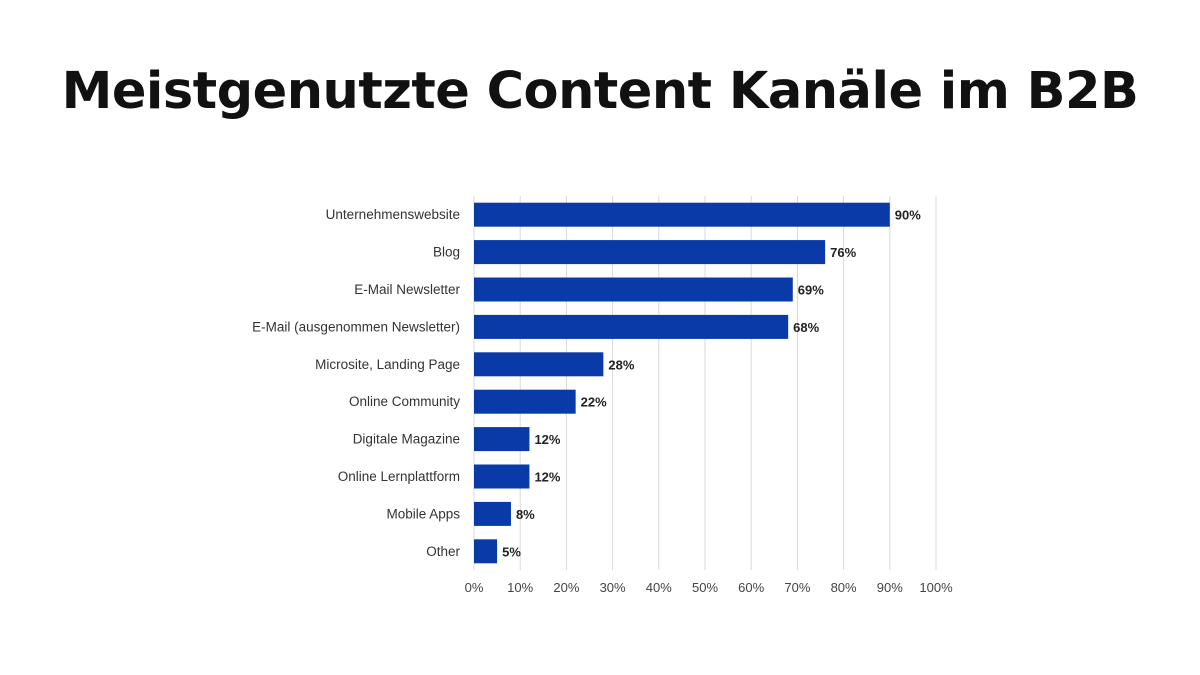  I want to click on x-tick-label: 20%, so click(566, 587).